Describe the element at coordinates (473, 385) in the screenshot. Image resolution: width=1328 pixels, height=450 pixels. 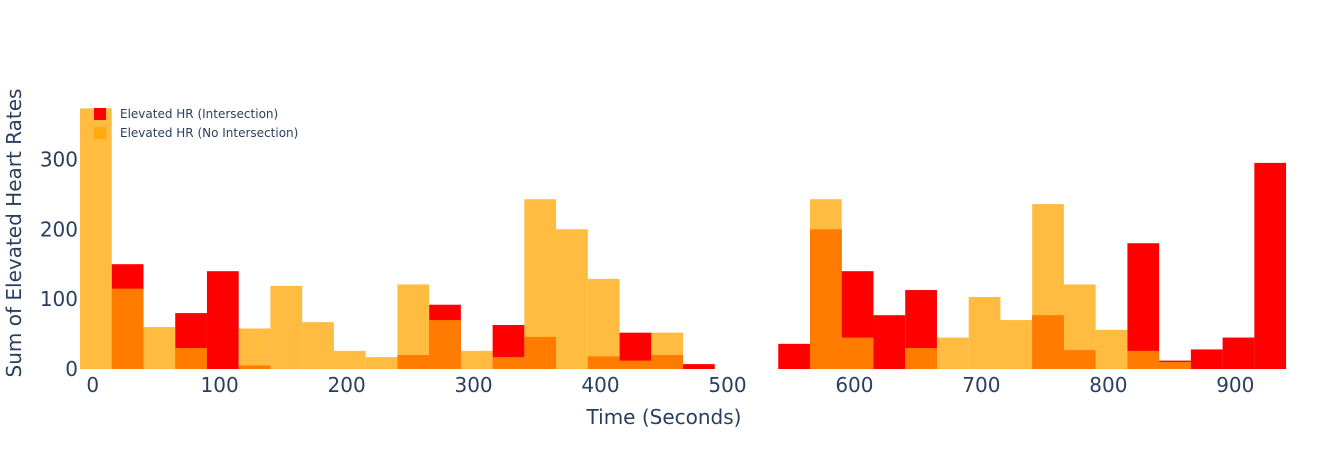
I see `x-tick-label: 300` at that location.